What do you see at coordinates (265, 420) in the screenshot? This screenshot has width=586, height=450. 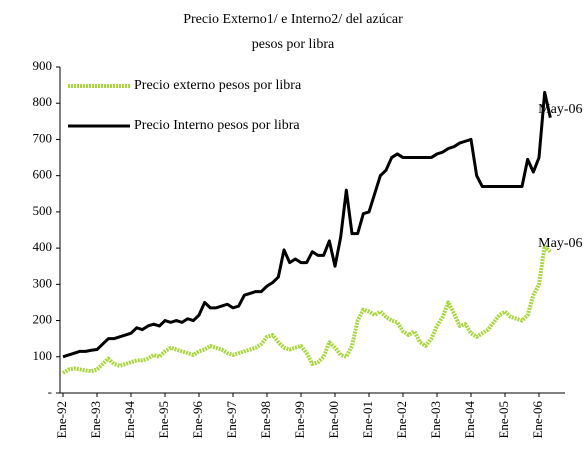 I see `x-tick-label: Ene-98` at bounding box center [265, 420].